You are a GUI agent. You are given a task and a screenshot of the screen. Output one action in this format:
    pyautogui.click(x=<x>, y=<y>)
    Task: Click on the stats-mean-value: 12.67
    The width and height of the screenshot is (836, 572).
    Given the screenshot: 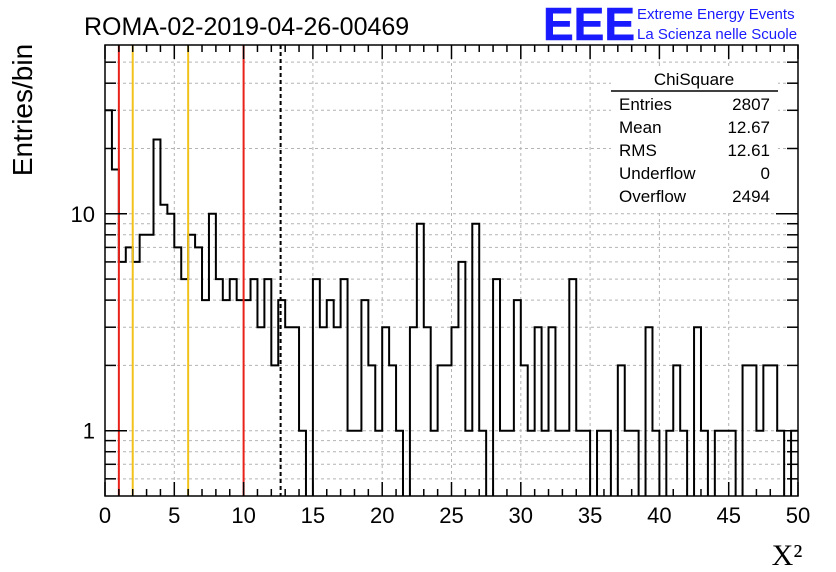 What is the action you would take?
    pyautogui.click(x=748, y=127)
    